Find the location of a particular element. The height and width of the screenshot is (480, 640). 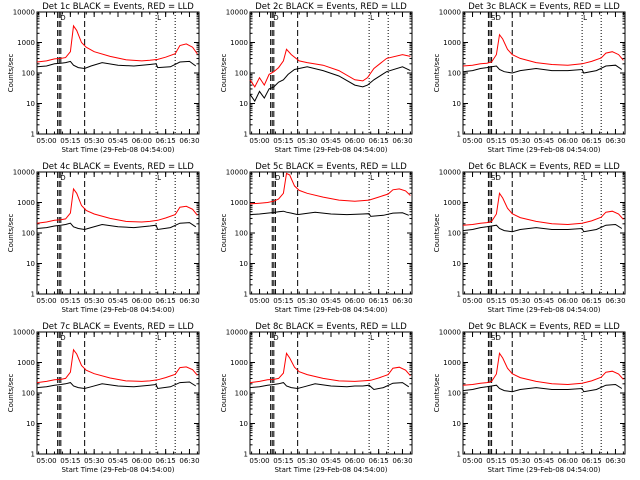

chart-title: Det 3c BLACK = Events, RED = LLD is located at coordinates (544, 7).